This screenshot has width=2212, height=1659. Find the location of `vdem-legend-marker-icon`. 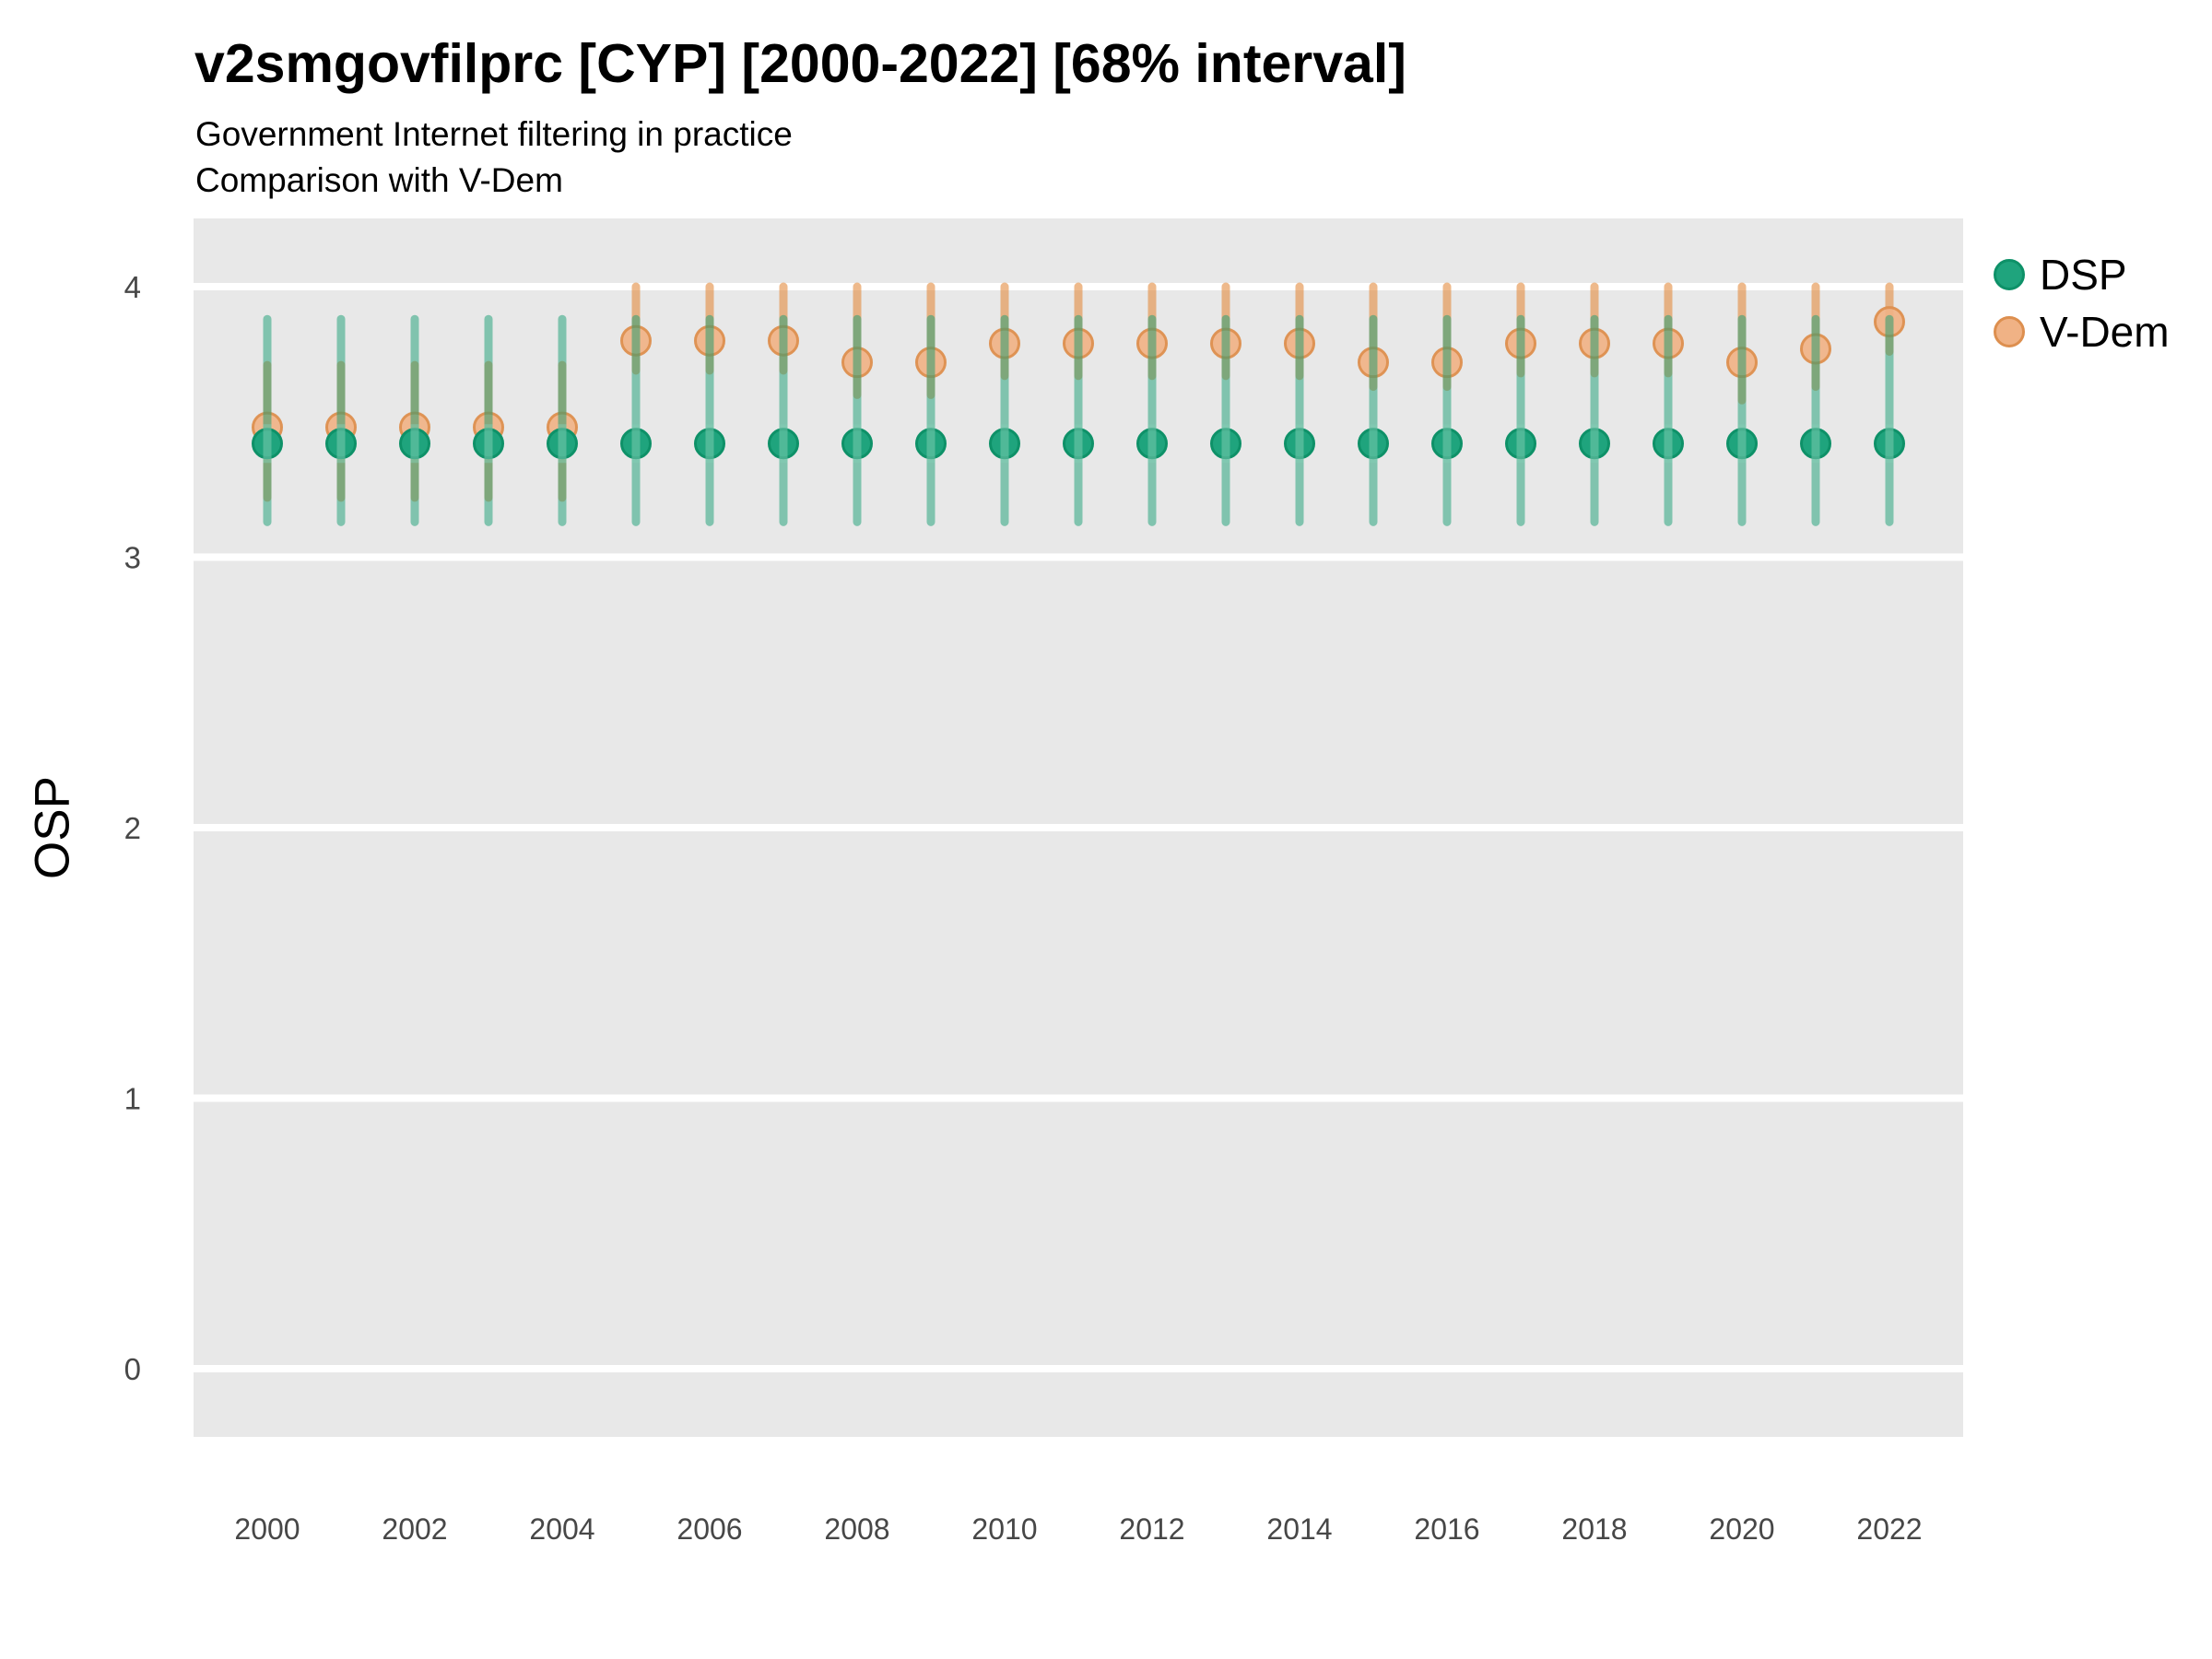

vdem-legend-marker-icon is located at coordinates (2009, 331).